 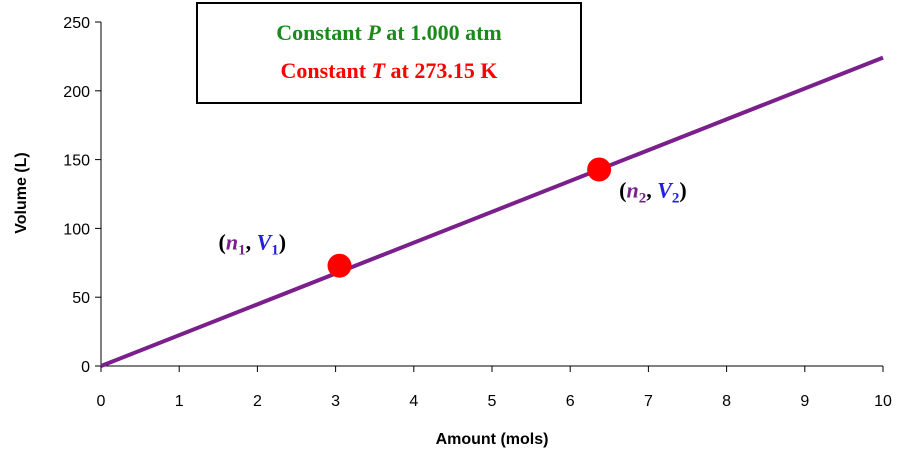 I want to click on label-n-subscript: 2, so click(x=643, y=199).